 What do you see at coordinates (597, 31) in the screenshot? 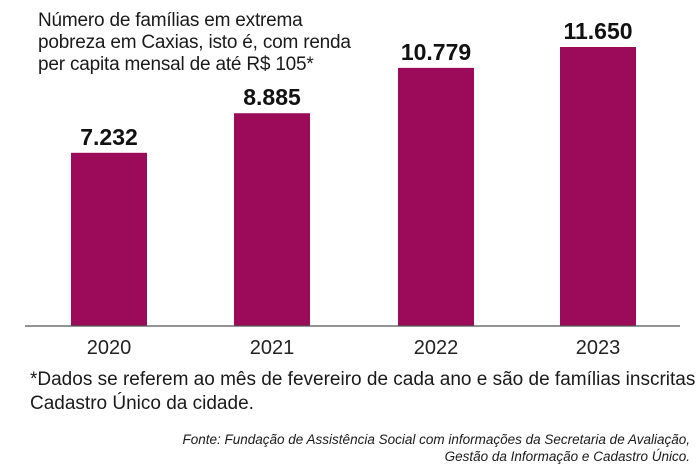
I see `bar-value-label: 11.650` at bounding box center [597, 31].